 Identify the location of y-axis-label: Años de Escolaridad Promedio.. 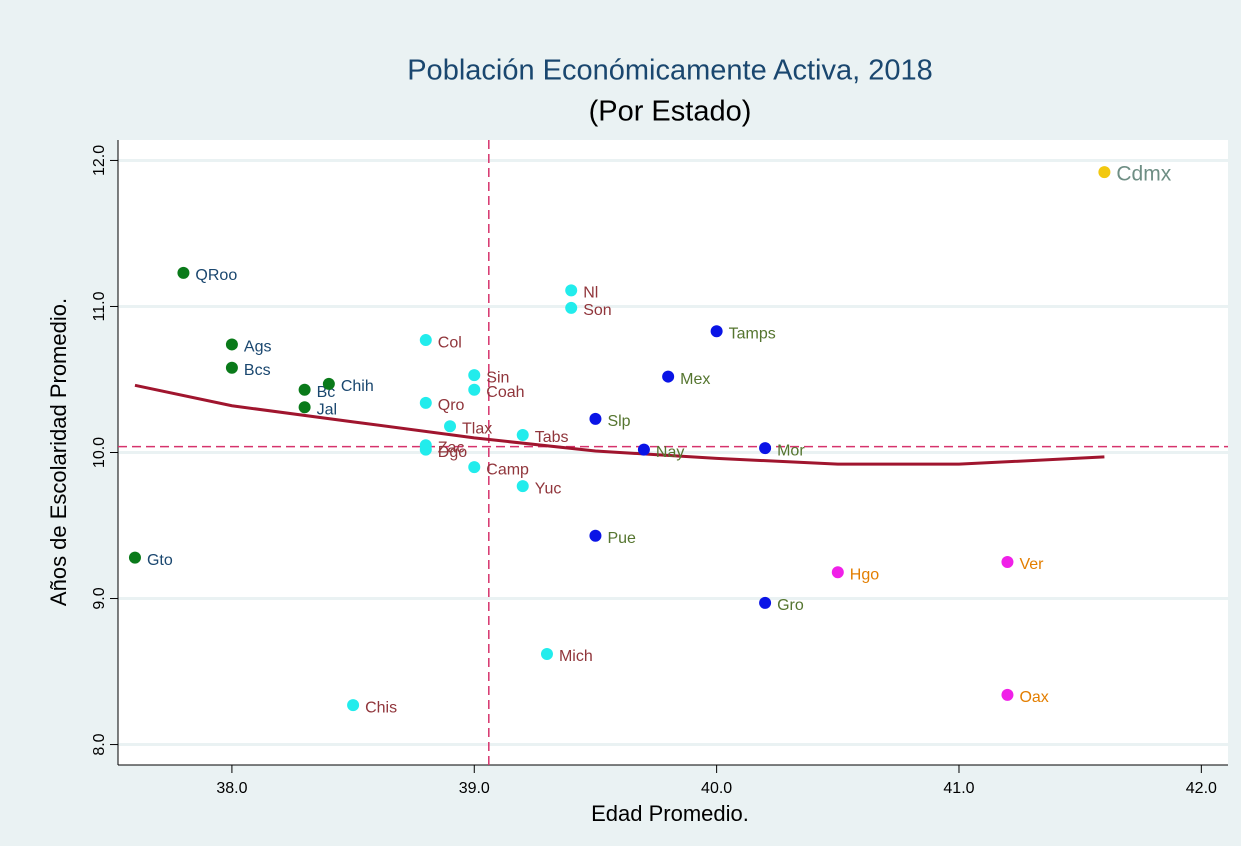
(58, 452).